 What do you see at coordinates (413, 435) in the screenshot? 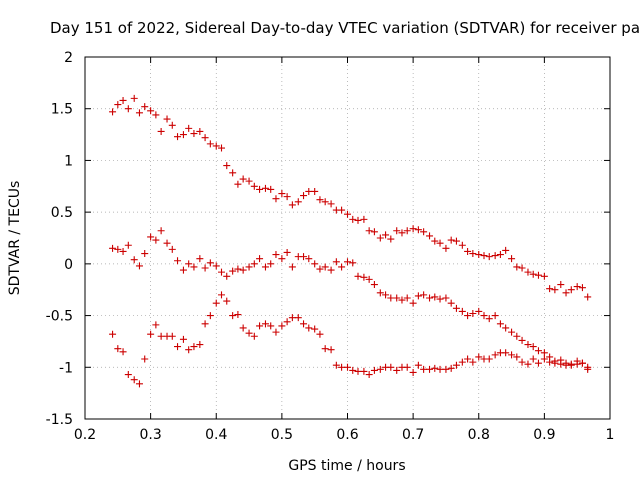
I see `x-tick-label: 0.7` at bounding box center [413, 435].